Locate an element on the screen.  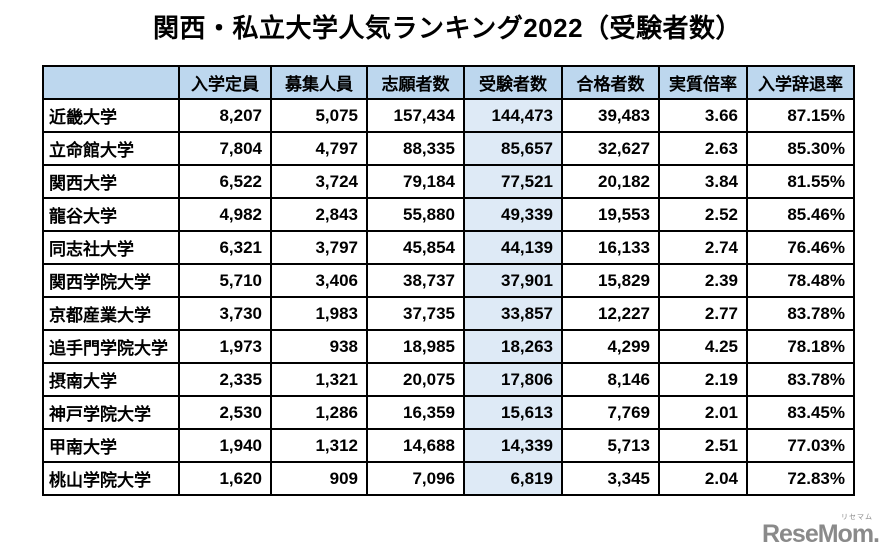
actual-ratio-cell: 2.77 is located at coordinates (703, 313).